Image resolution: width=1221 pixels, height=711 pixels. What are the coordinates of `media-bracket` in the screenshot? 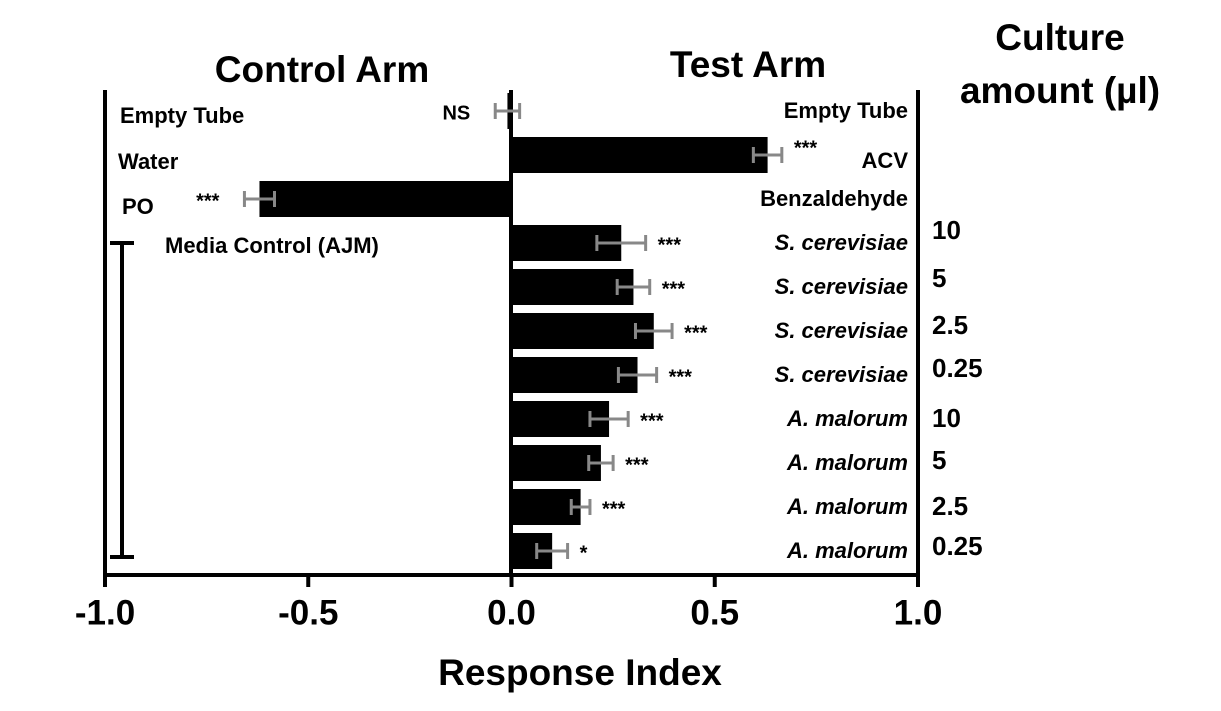 It's located at (122, 400).